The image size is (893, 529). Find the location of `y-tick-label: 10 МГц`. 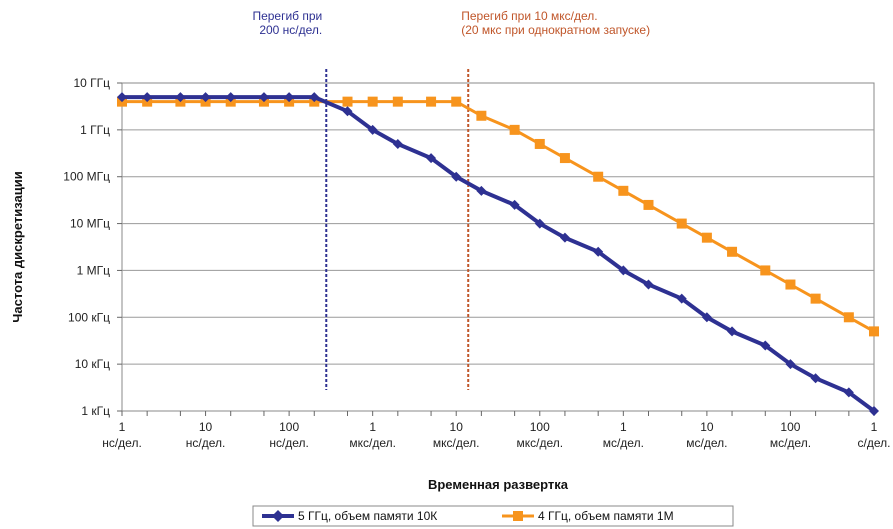

y-tick-label: 10 МГц is located at coordinates (90, 224).